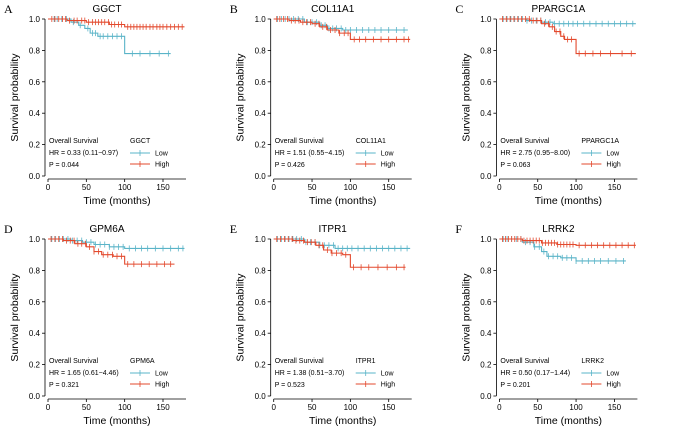  What do you see at coordinates (310, 373) in the screenshot?
I see `hazard-ratio: HR = 1.38 (0.51−3.70)` at bounding box center [310, 373].